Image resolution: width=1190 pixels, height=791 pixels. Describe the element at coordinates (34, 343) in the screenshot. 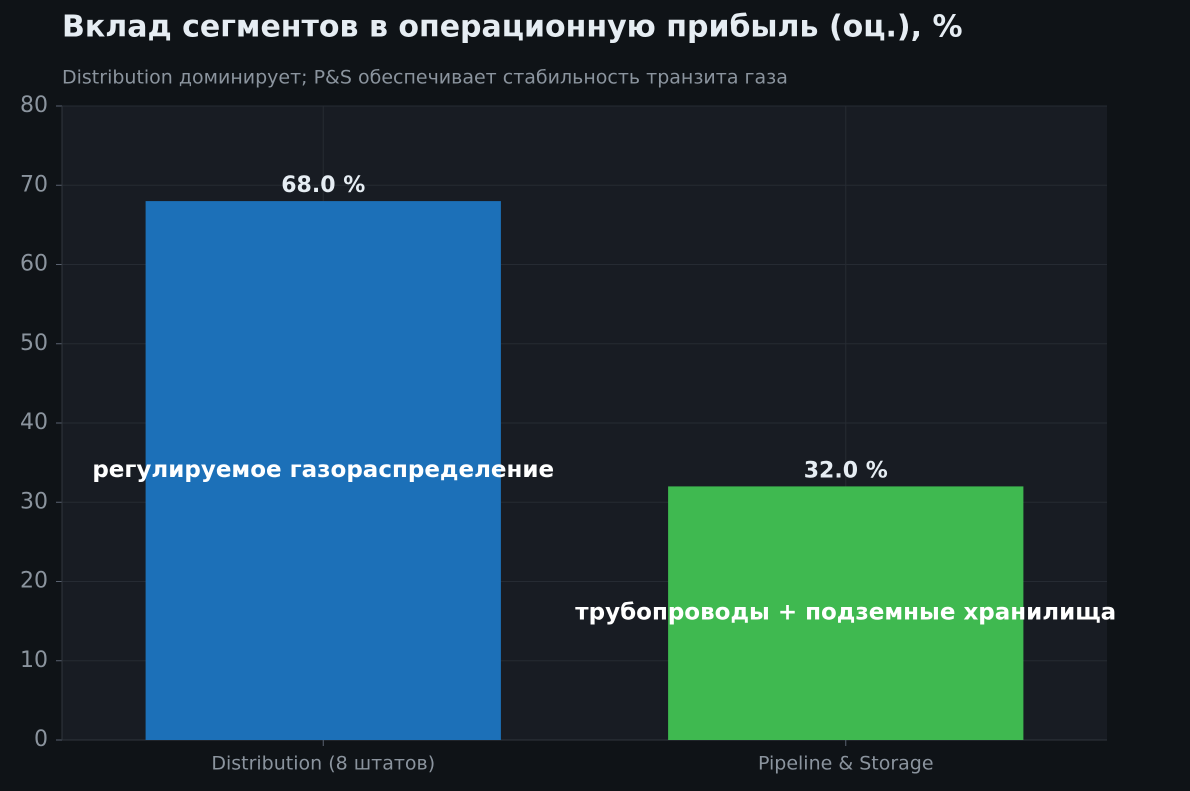

I see `y-tick-label: 50` at that location.